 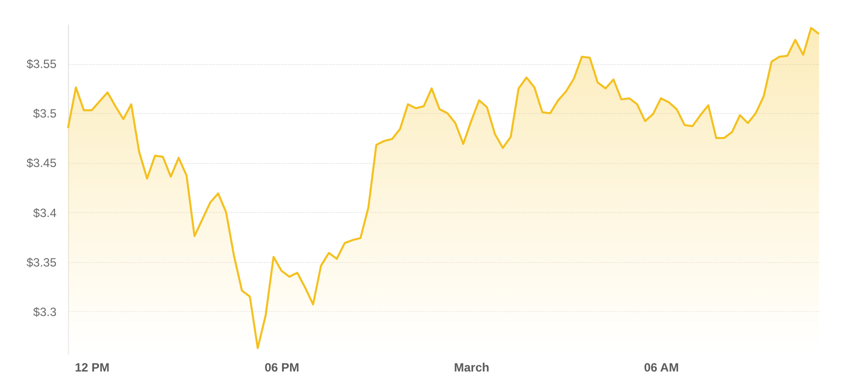 I want to click on y-tick-label: $3.55, so click(x=41, y=64).